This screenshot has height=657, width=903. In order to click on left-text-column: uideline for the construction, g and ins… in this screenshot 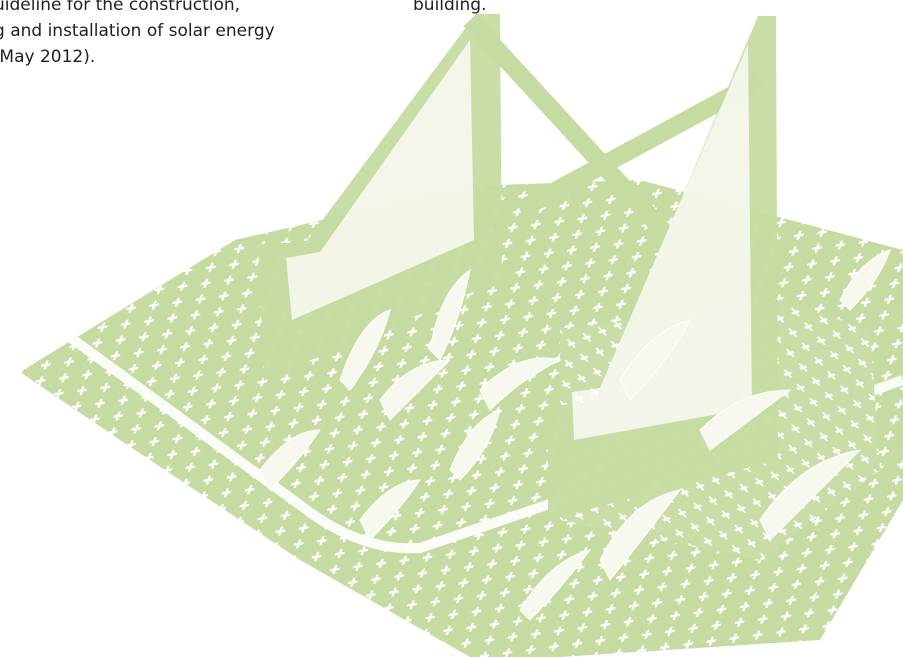, I will do `click(137, 35)`.